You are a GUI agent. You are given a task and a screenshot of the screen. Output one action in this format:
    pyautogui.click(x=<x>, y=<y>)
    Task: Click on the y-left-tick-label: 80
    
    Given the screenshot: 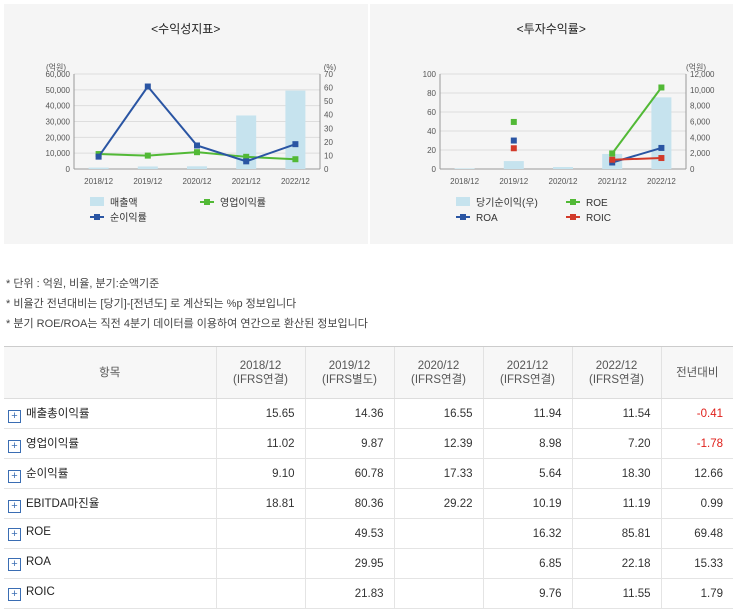 What is the action you would take?
    pyautogui.click(x=431, y=93)
    